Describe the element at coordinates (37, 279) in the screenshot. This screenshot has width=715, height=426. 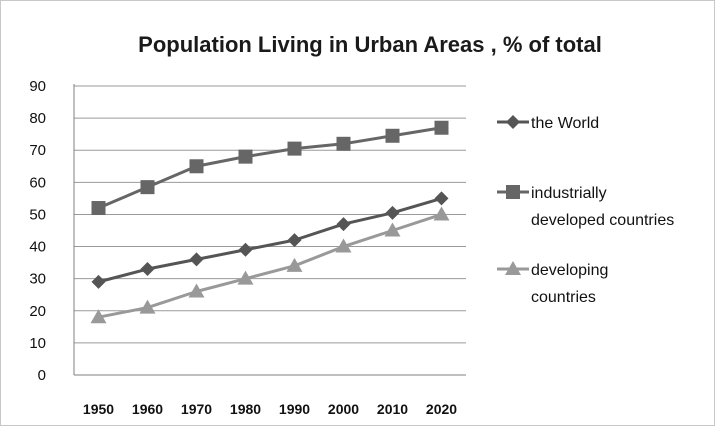
I see `y-tick-label: 30` at that location.